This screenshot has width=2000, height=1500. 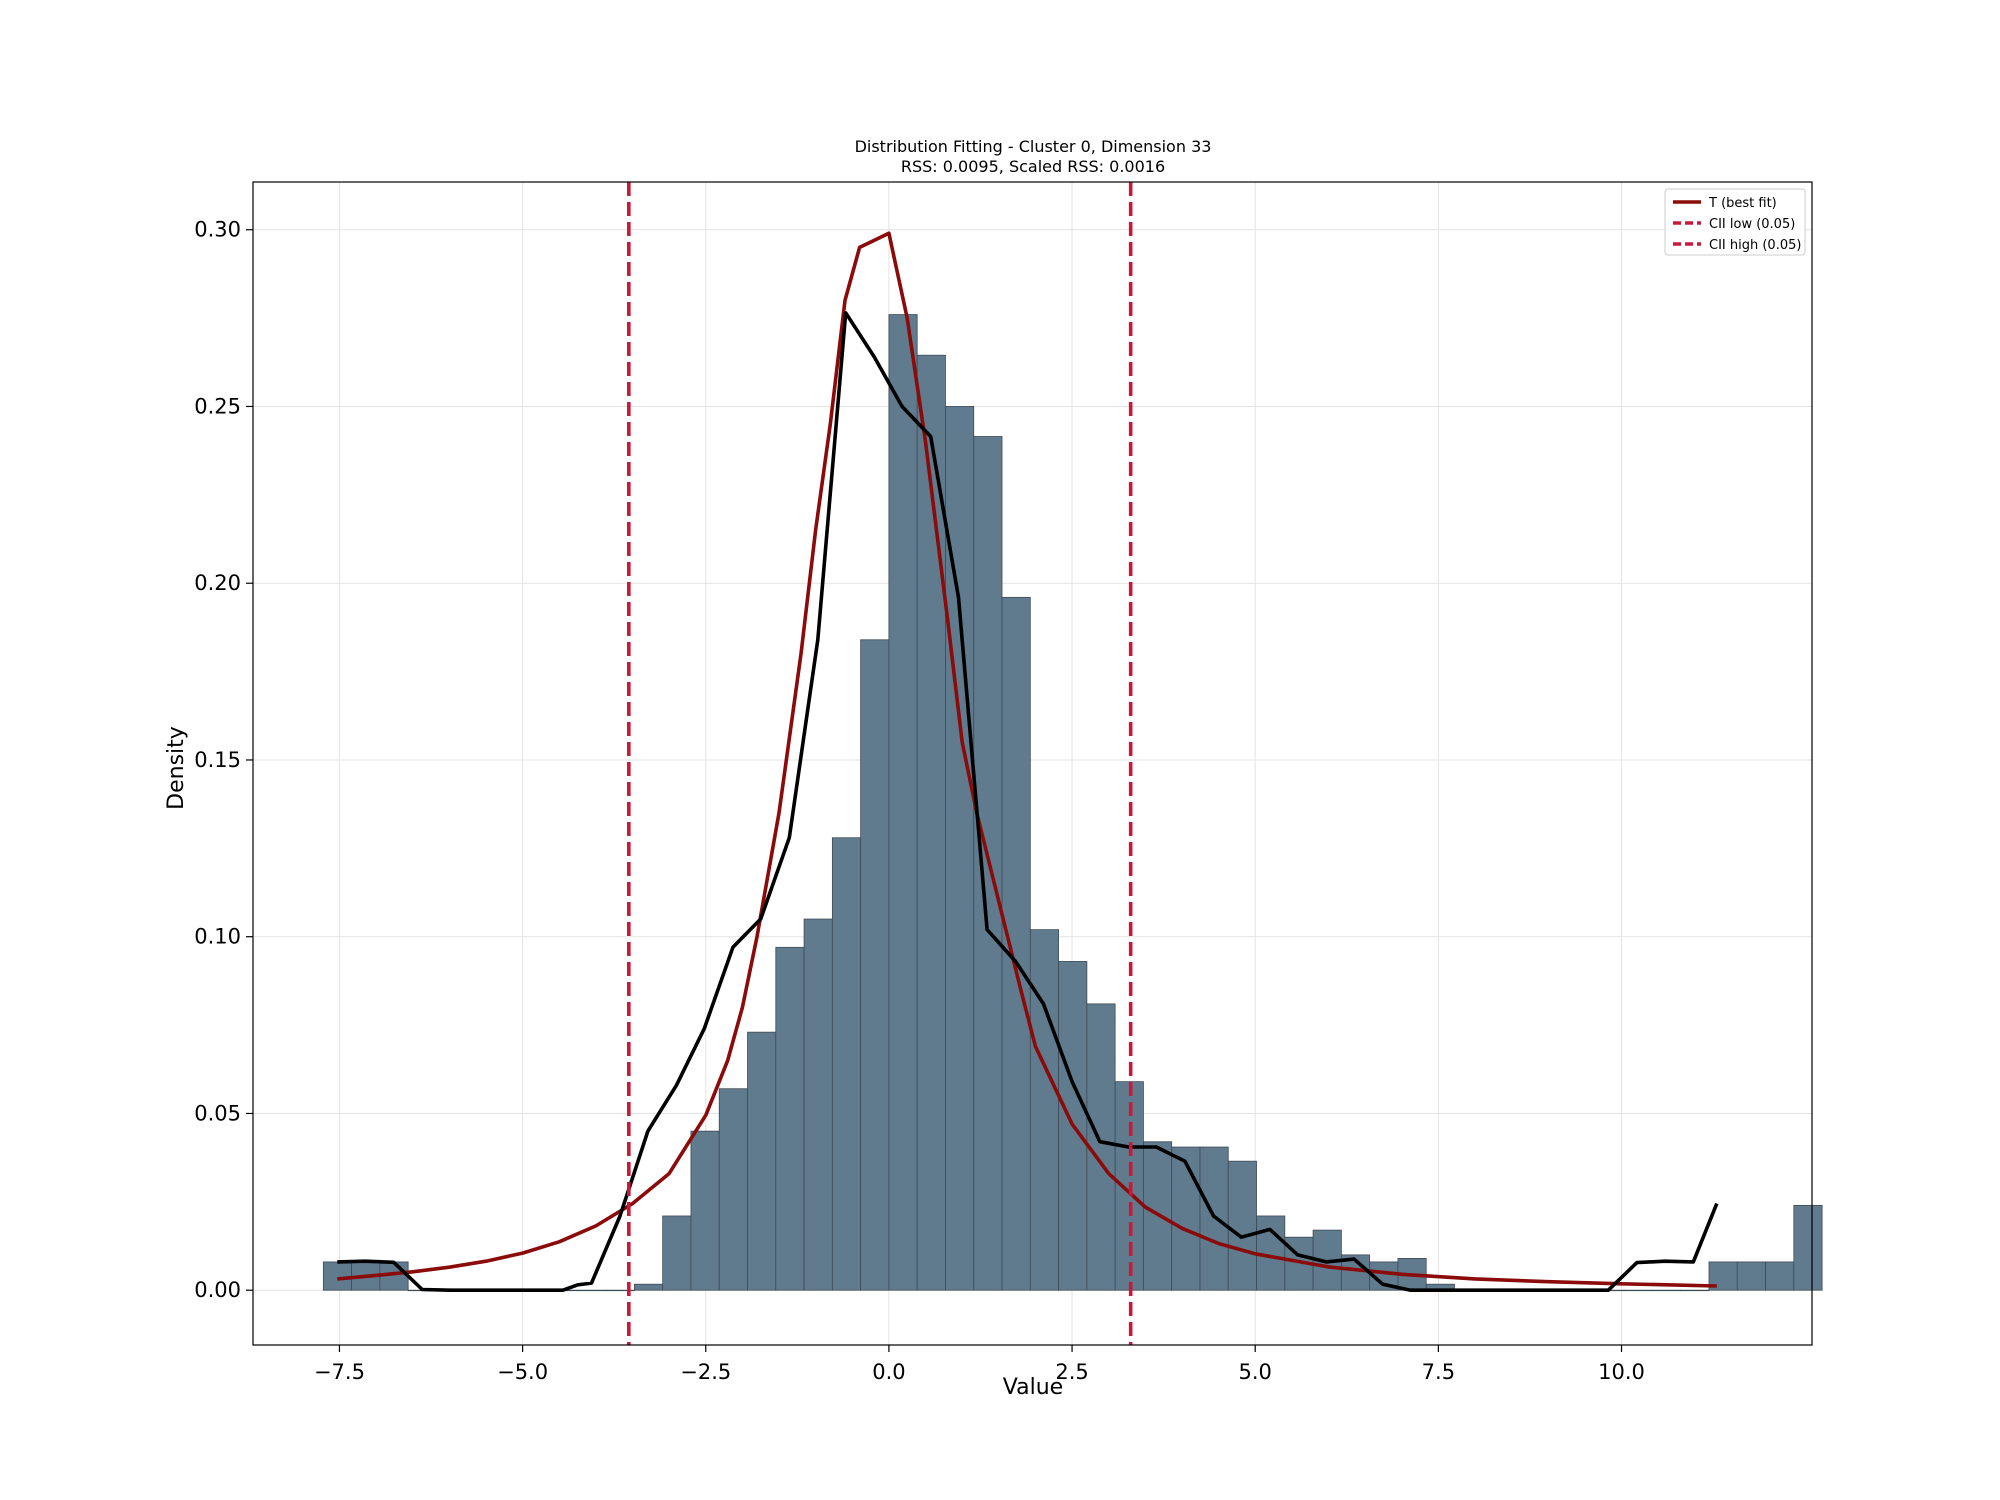 I want to click on legend-box, so click(x=1735, y=222).